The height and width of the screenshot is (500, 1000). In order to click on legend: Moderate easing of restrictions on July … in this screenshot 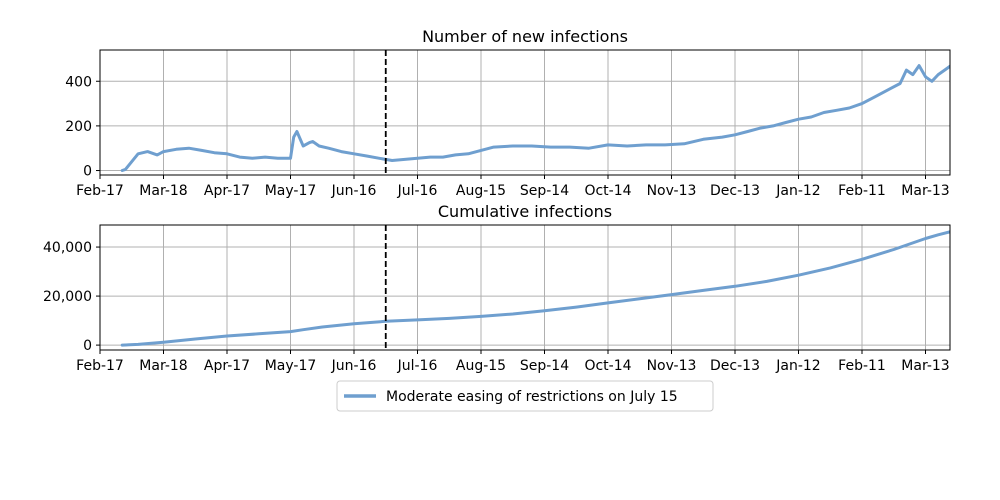, I will do `click(525, 396)`.